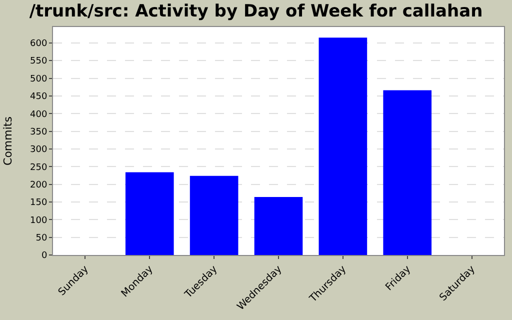 The image size is (512, 320). I want to click on y-tick-label: 300, so click(39, 150).